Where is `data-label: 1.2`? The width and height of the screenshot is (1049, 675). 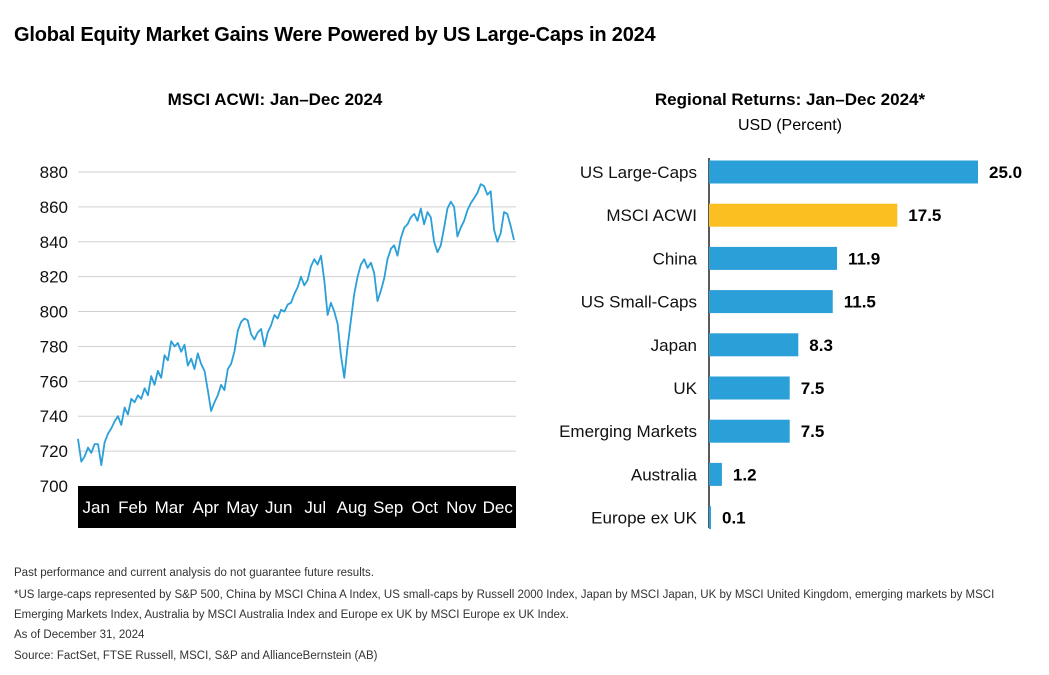
data-label: 1.2 is located at coordinates (745, 474).